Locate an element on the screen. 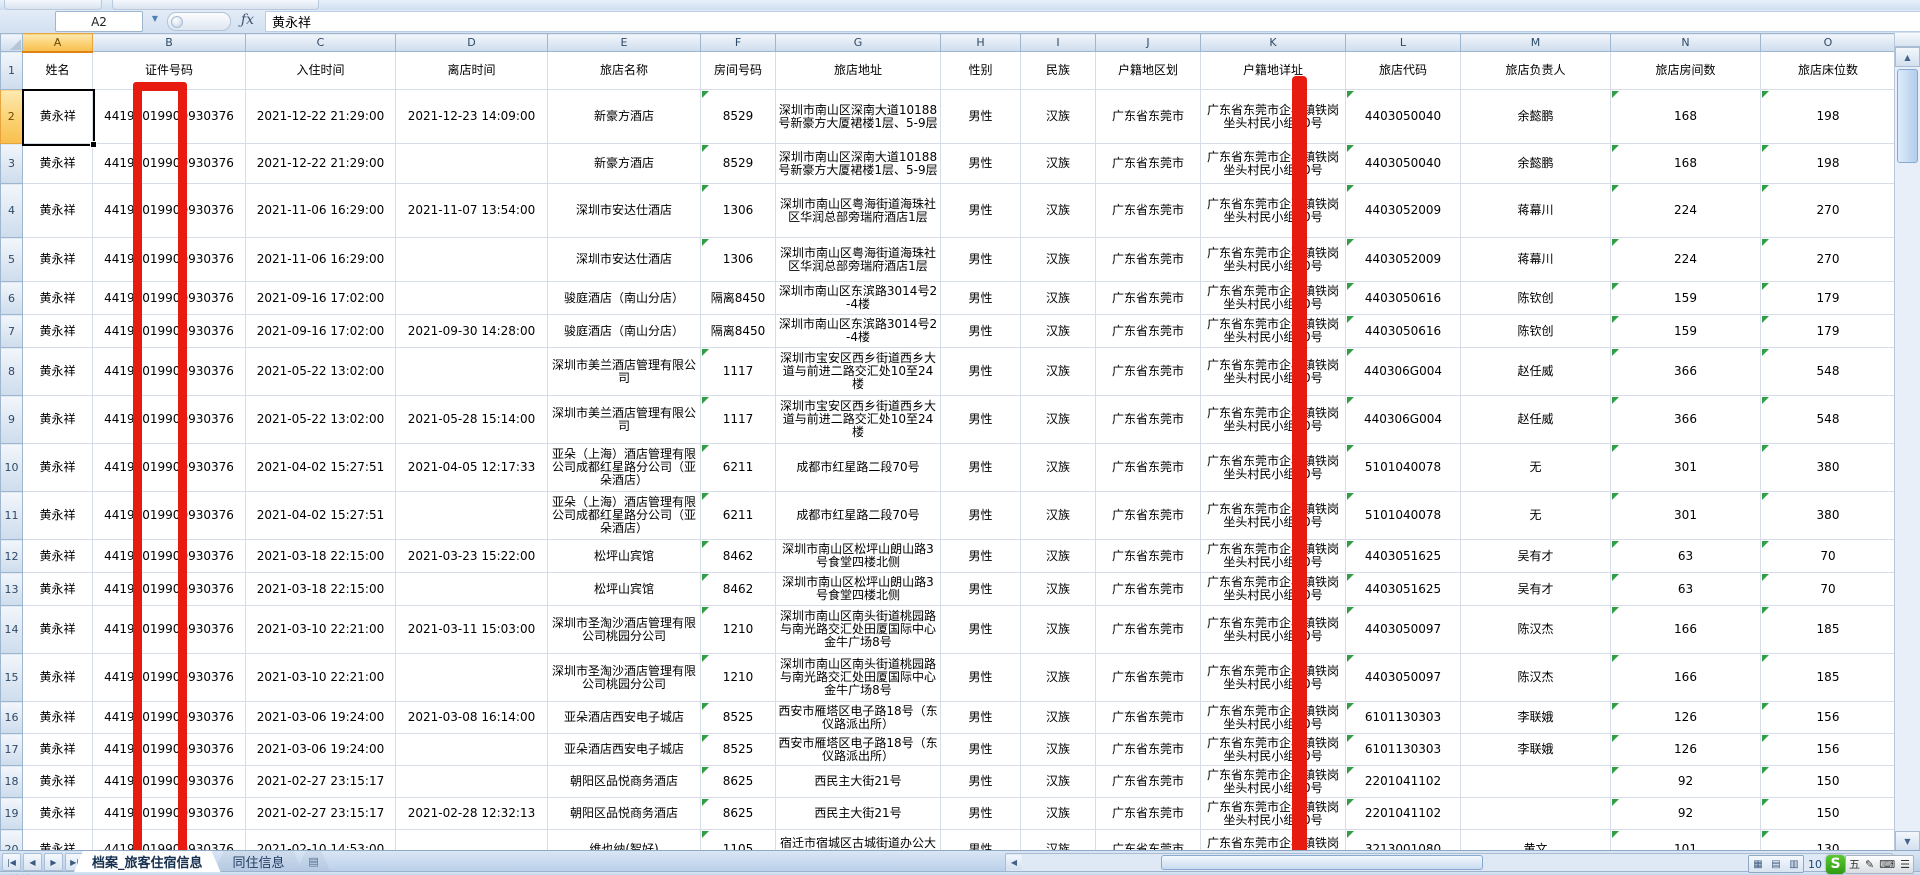  cell-B2: 44190019900930376 is located at coordinates (169, 116).